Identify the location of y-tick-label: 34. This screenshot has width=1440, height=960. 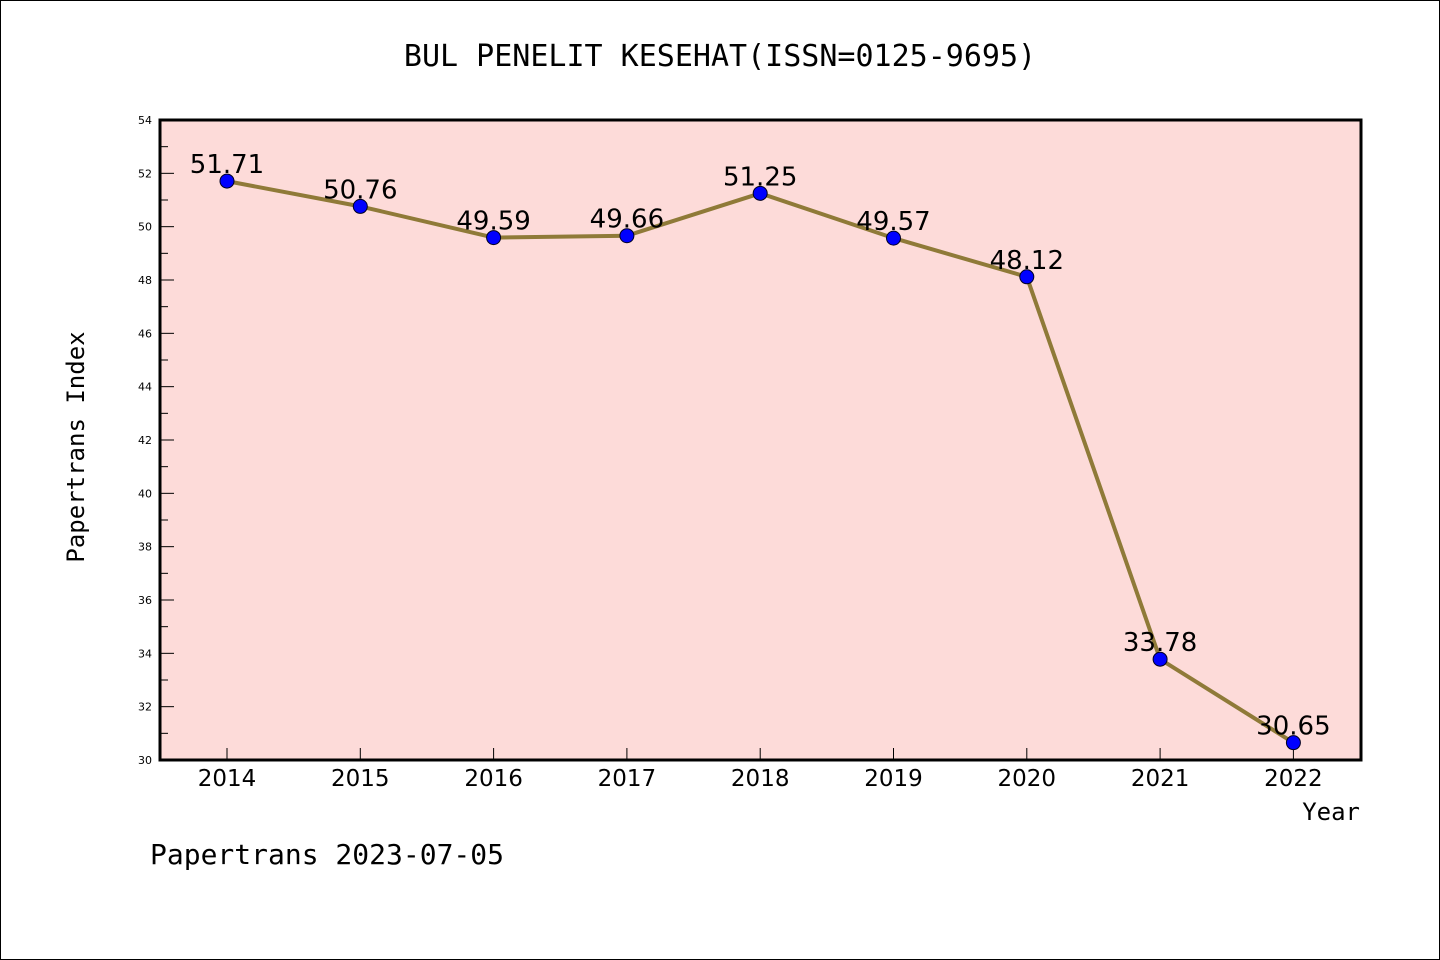
(145, 653).